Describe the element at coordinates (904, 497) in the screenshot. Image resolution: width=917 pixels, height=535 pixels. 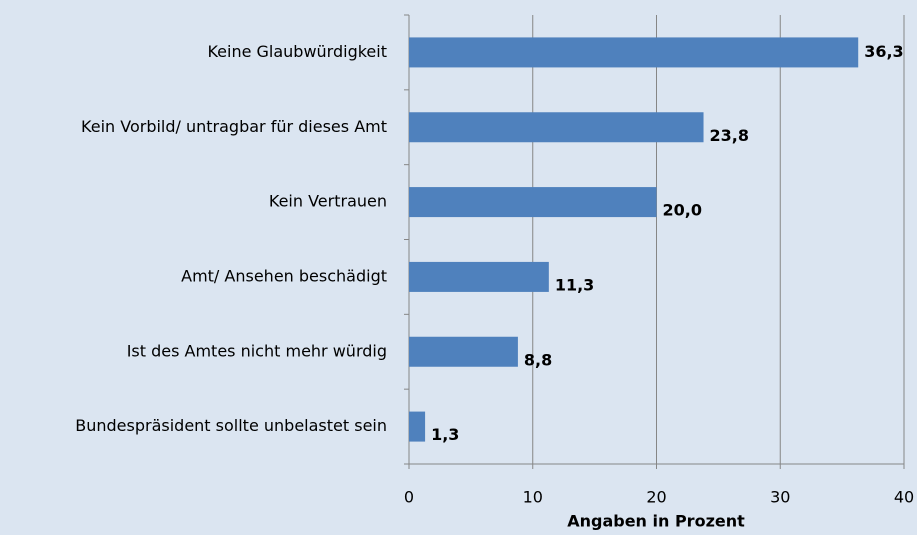
I see `x-tick-label: 40` at that location.